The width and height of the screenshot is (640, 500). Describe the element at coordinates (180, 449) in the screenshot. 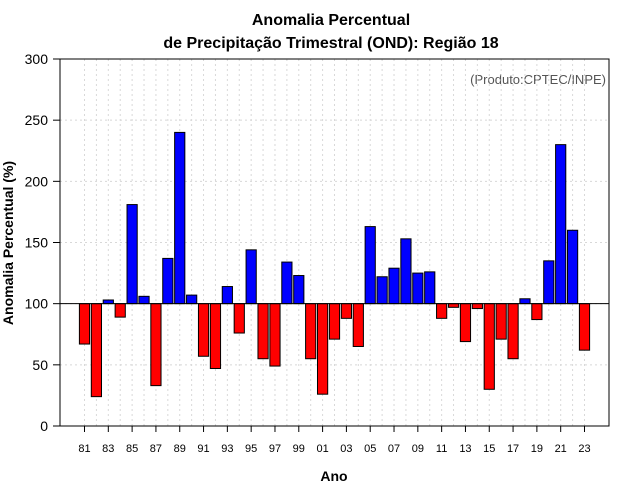

I see `x-tick-label: 89` at that location.